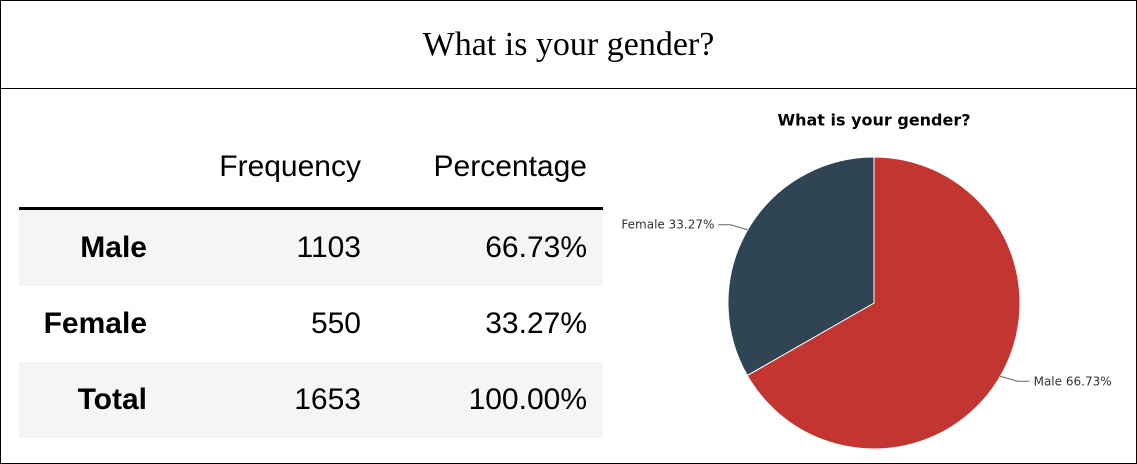  I want to click on cell: 100.00%, so click(527, 399).